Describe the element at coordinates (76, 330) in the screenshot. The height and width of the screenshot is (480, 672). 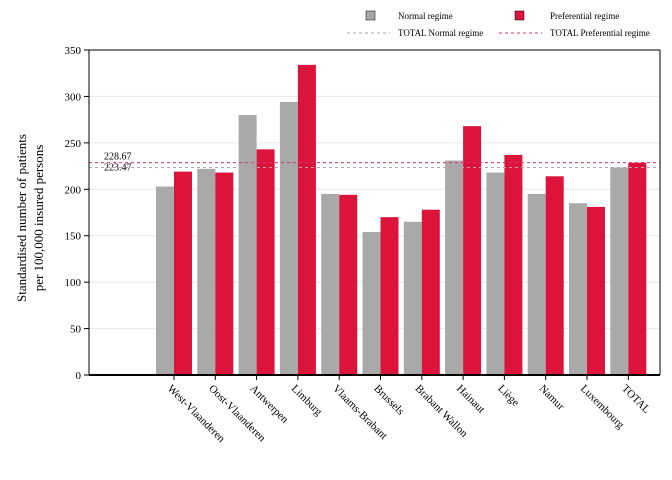
I see `y-tick-label: 50` at that location.